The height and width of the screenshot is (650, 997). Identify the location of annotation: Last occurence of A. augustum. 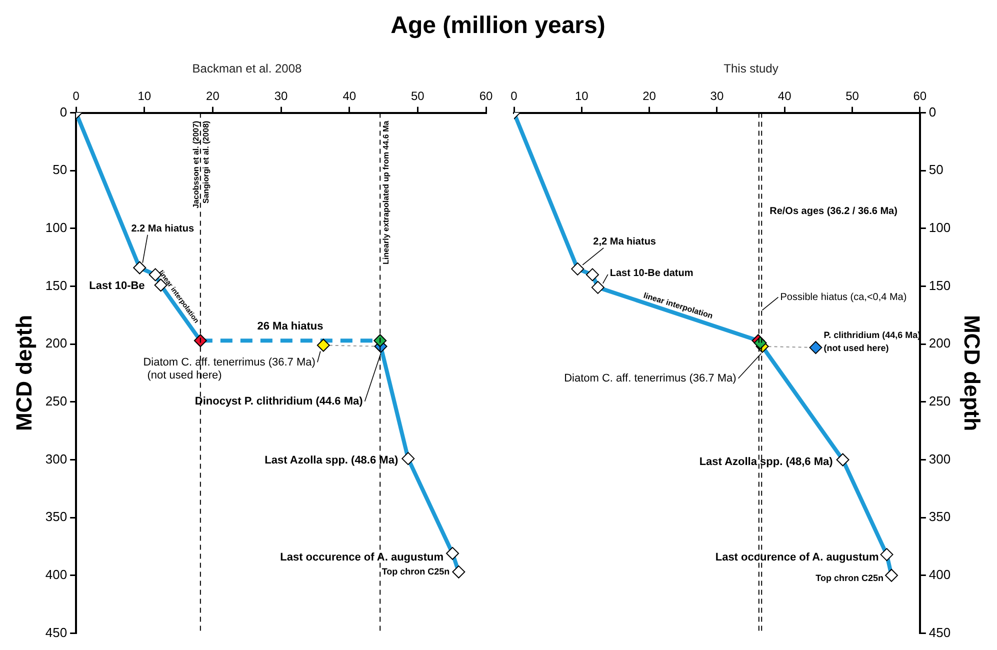
(797, 558).